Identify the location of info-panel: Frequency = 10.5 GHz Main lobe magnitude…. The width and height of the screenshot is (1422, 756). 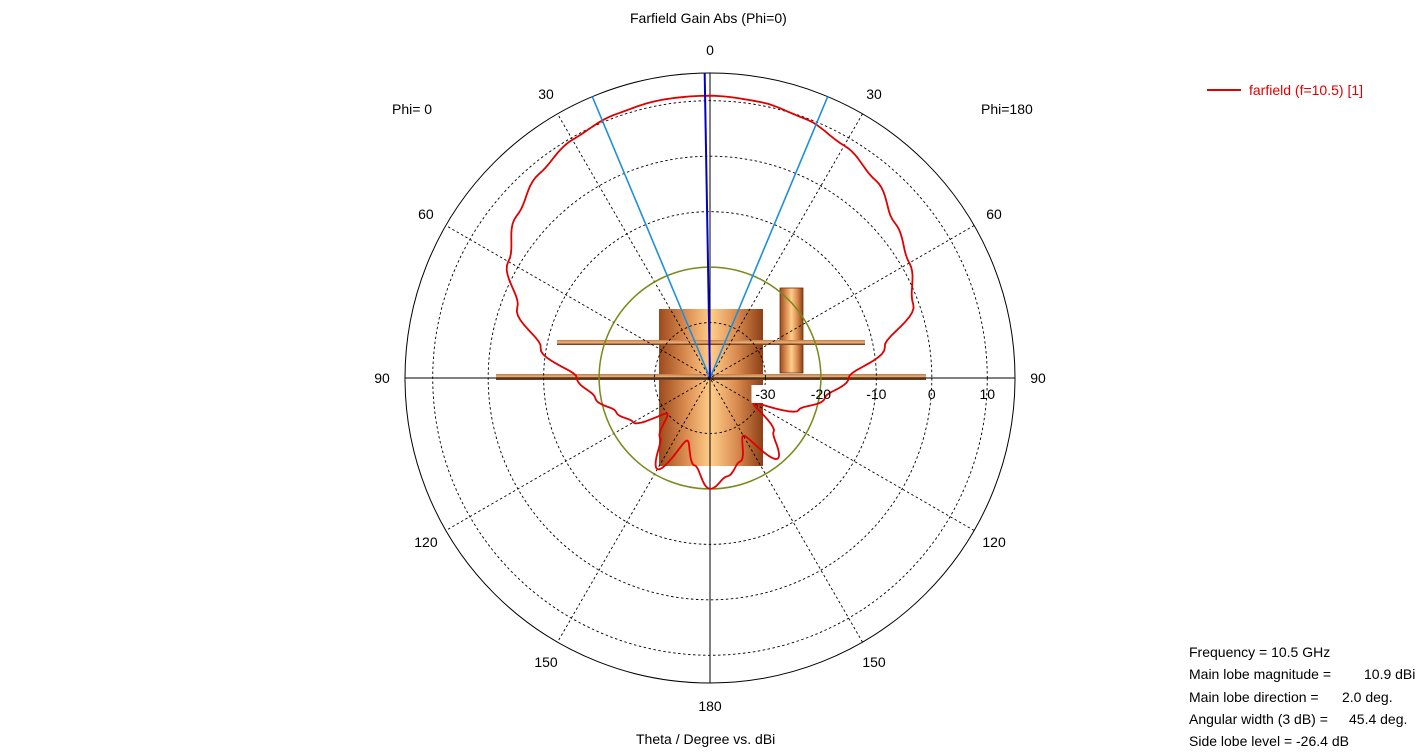
(1304, 696).